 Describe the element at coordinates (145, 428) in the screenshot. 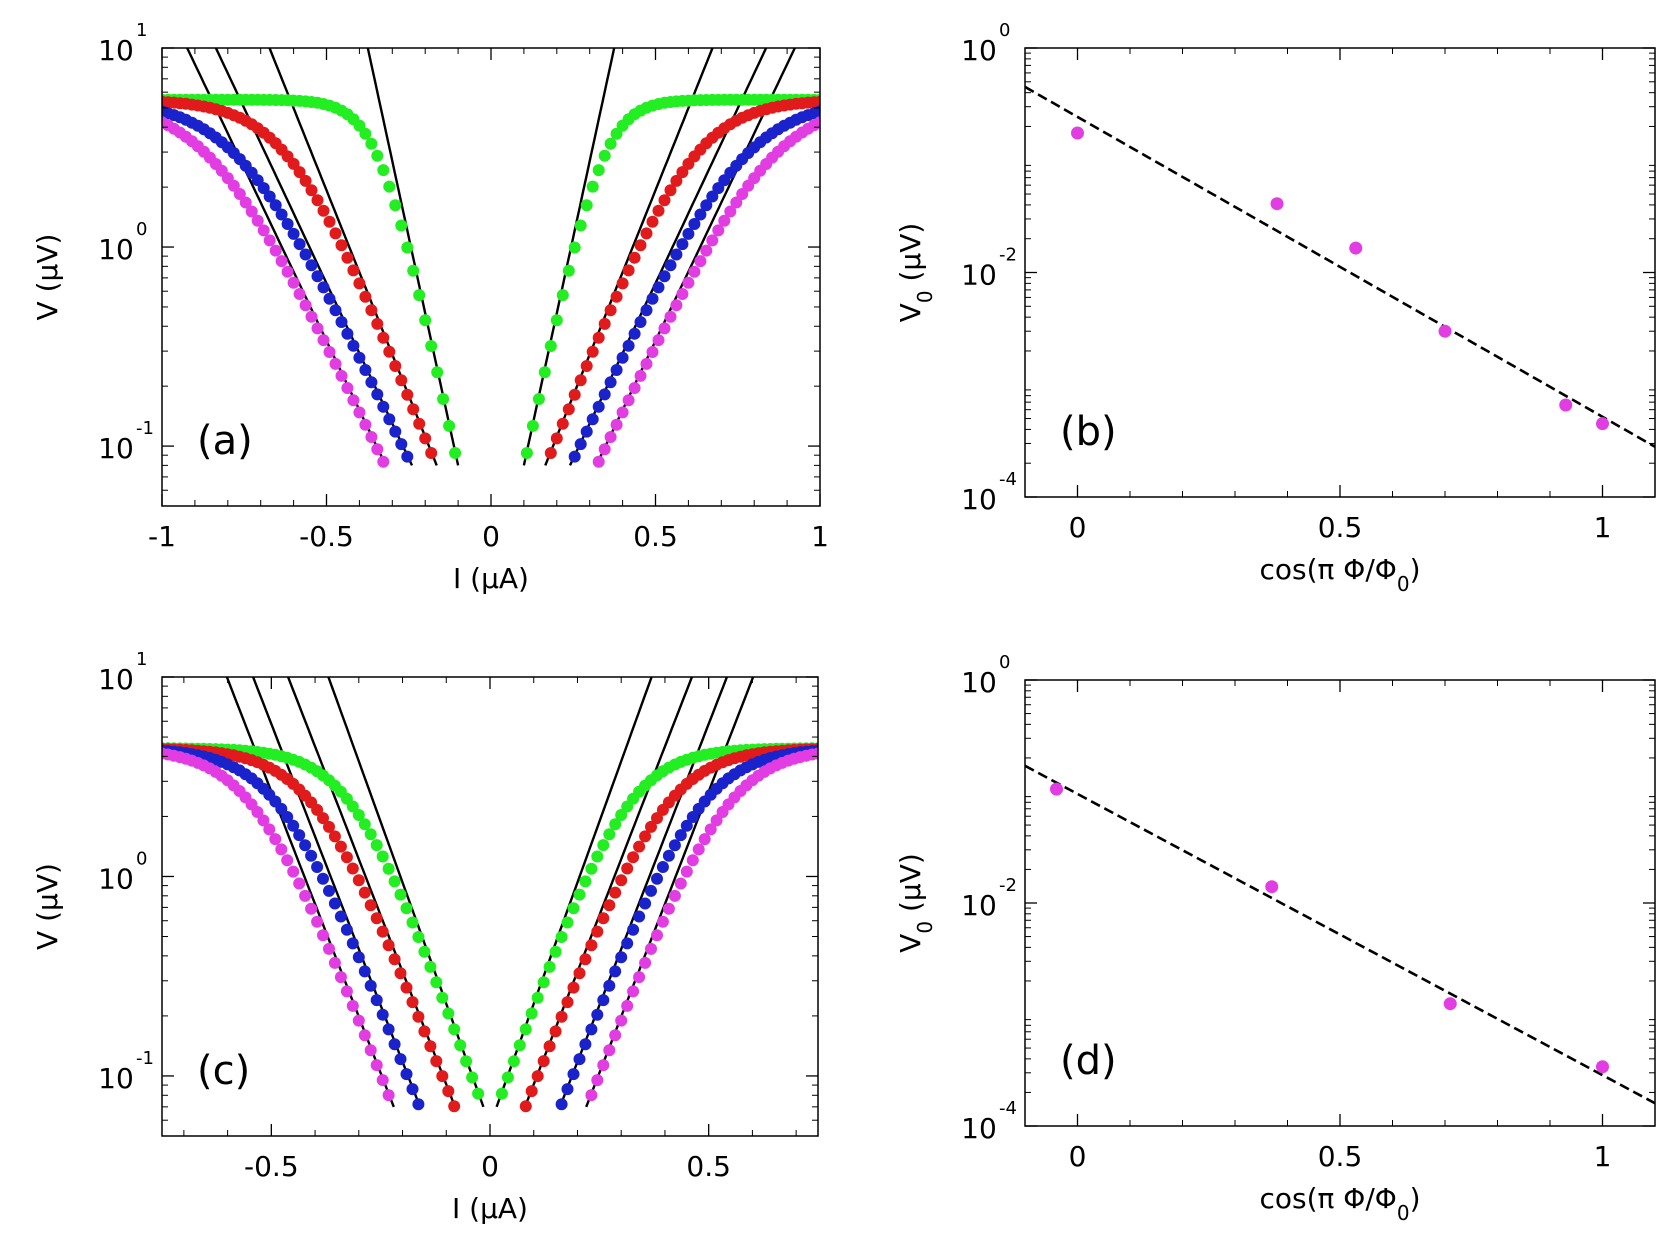

I see `y-tick-exponent: -1` at that location.